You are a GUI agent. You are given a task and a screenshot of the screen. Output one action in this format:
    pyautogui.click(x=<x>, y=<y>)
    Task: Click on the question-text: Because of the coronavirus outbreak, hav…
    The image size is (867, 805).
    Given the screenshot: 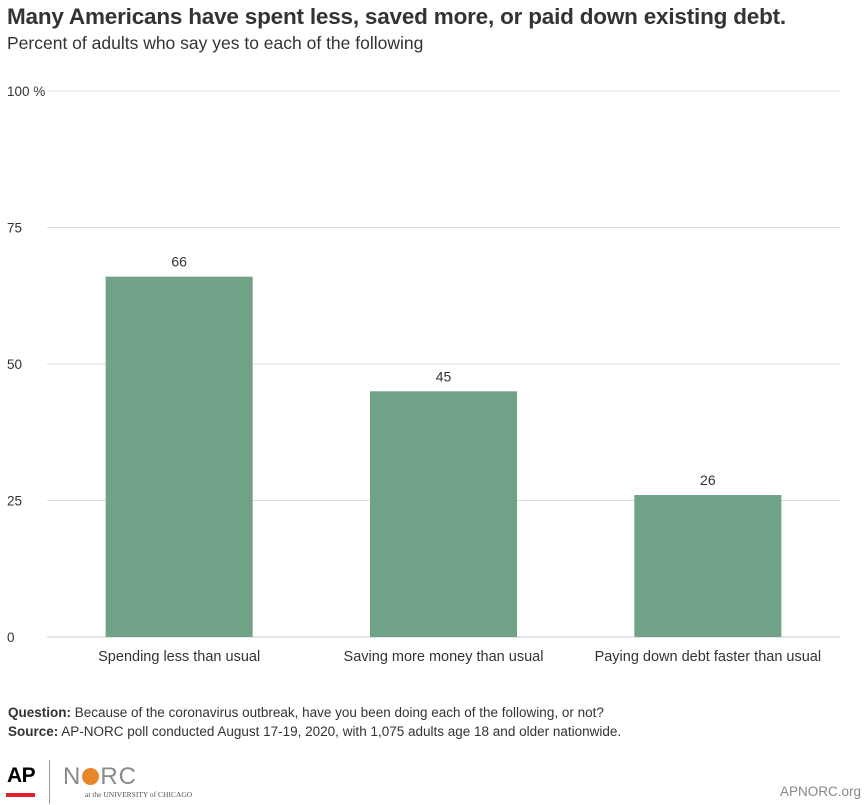 What is the action you would take?
    pyautogui.click(x=337, y=712)
    